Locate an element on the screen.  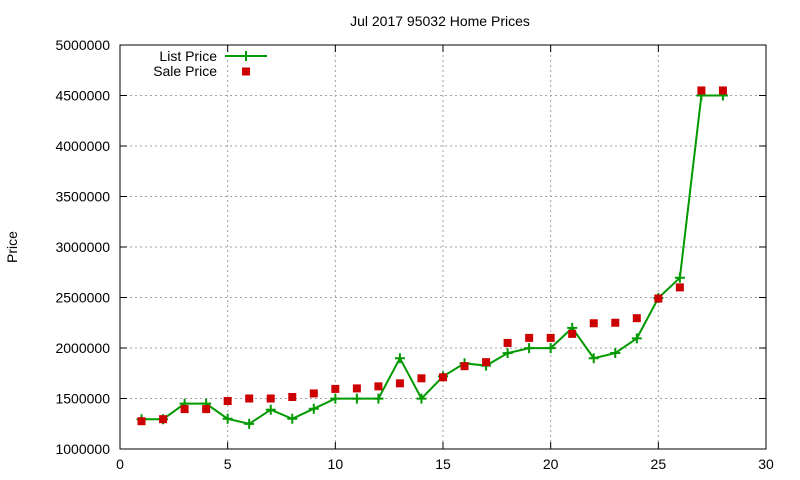
x-tick-label: 20 is located at coordinates (551, 464).